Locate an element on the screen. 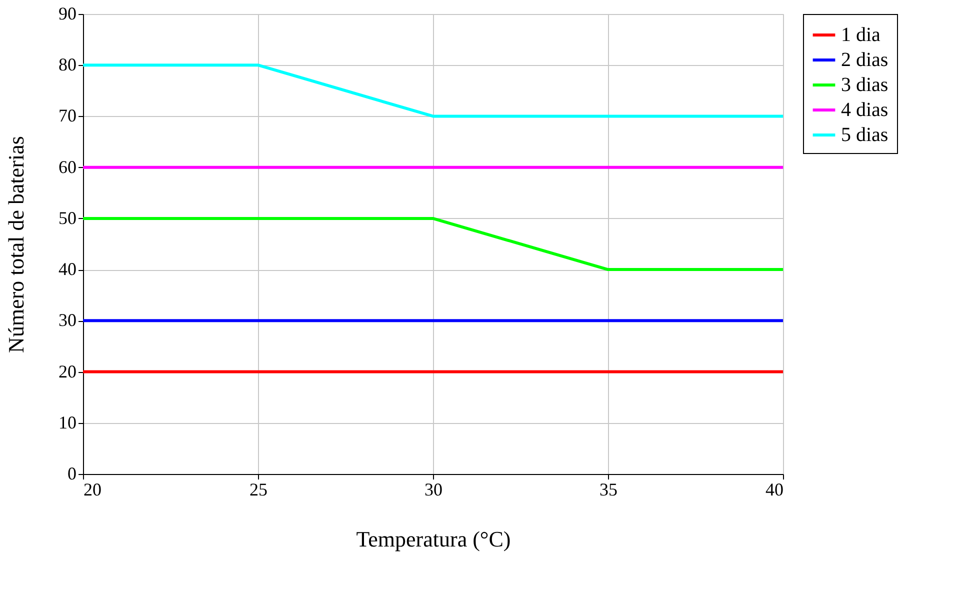  legend-label: 1 dia is located at coordinates (861, 35).